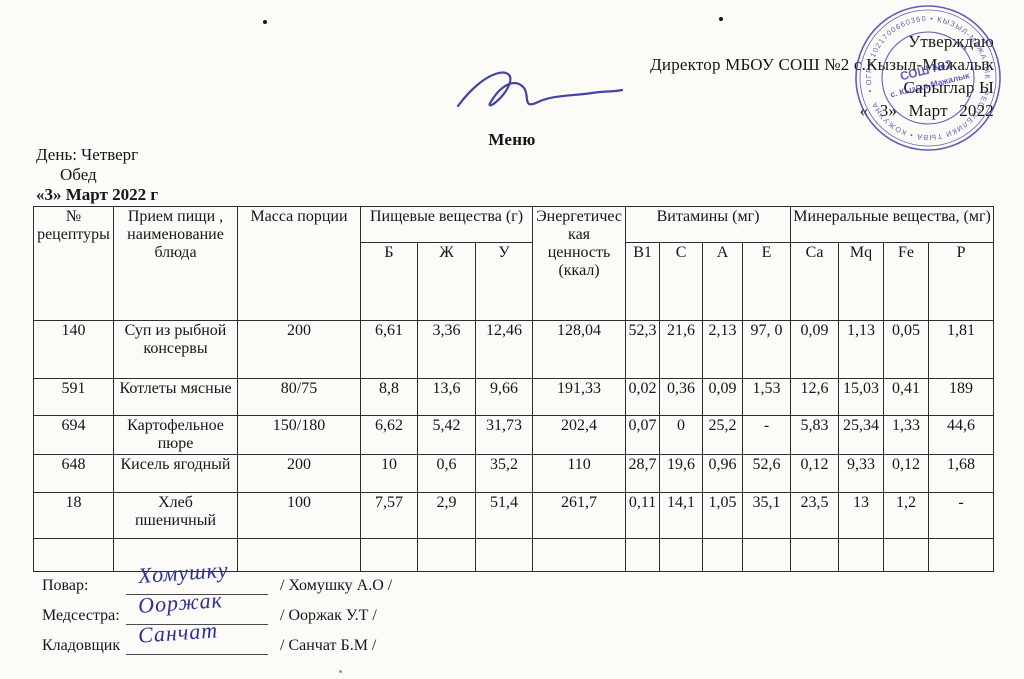 This screenshot has width=1024, height=679. I want to click on value-cell: 1,2, so click(906, 515).